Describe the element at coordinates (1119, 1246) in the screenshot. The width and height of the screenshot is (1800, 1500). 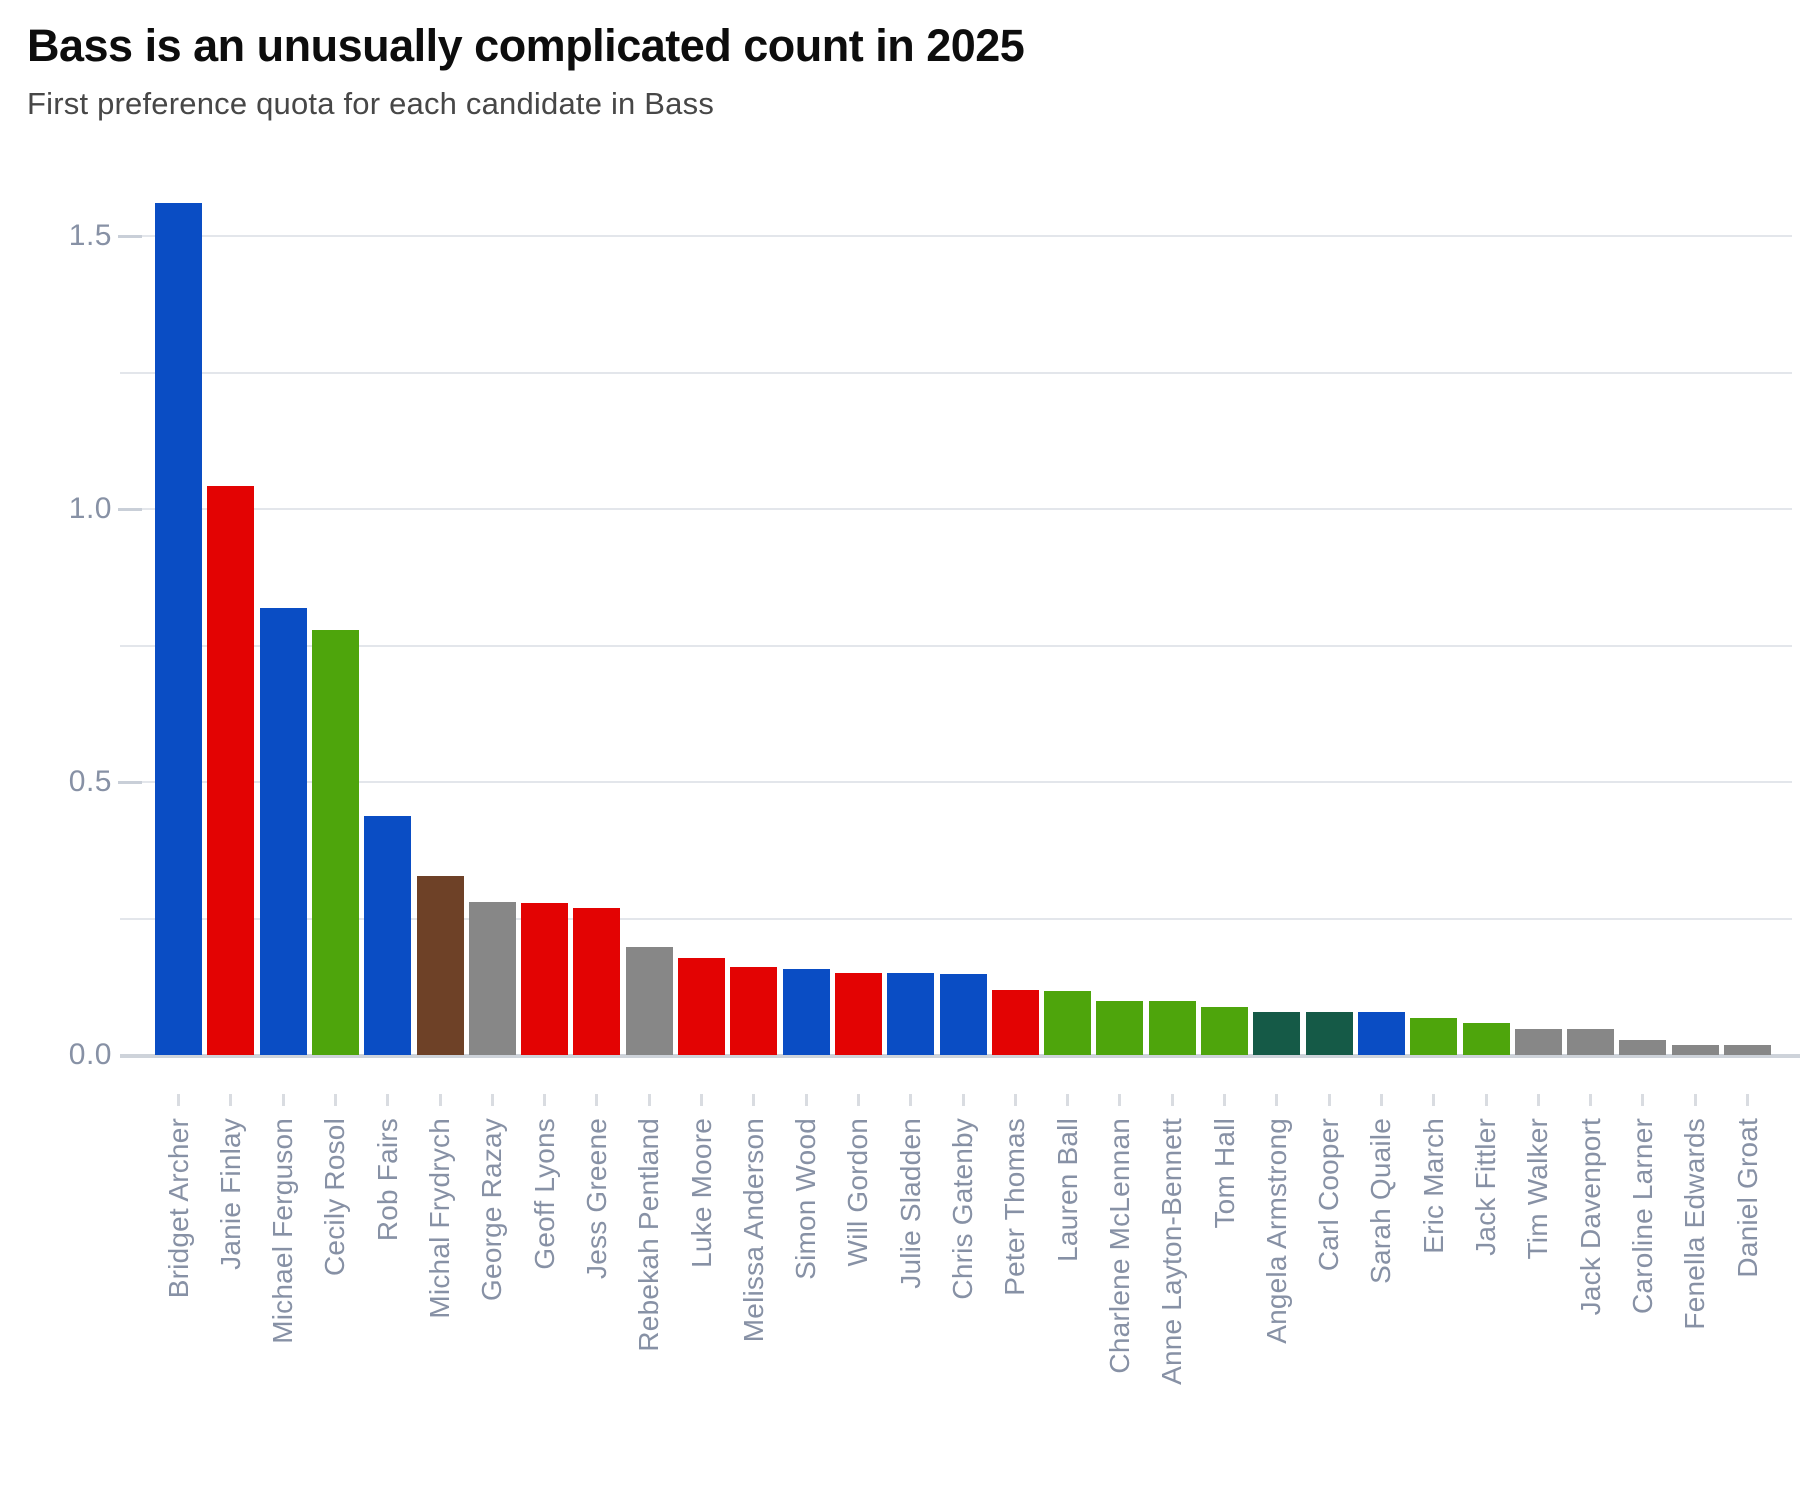
I see `x-axis-label-charlene-mclennan: Charlene McLennan` at that location.